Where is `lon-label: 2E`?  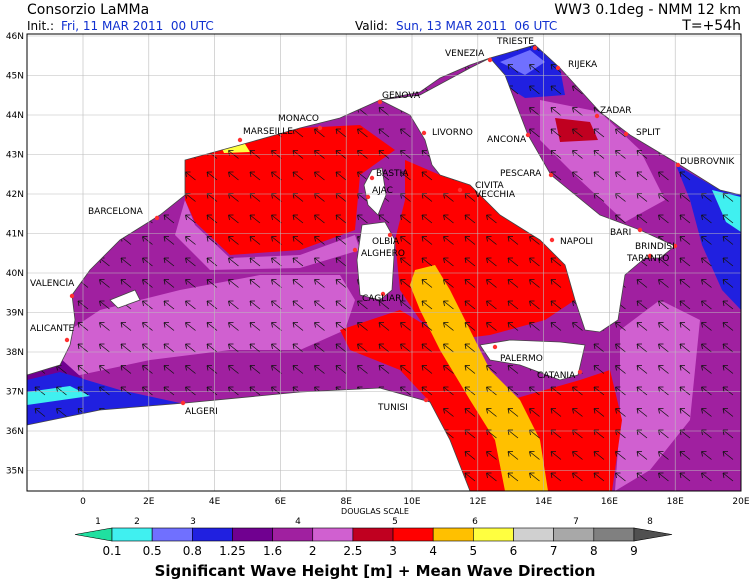 lon-label: 2E is located at coordinates (149, 502).